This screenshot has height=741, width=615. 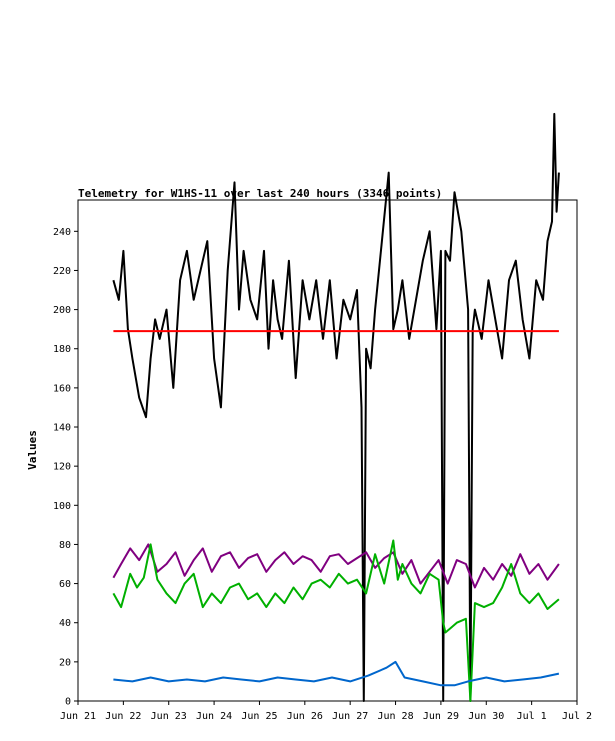 What do you see at coordinates (169, 716) in the screenshot?
I see `x-tick-label: Jun 23` at bounding box center [169, 716].